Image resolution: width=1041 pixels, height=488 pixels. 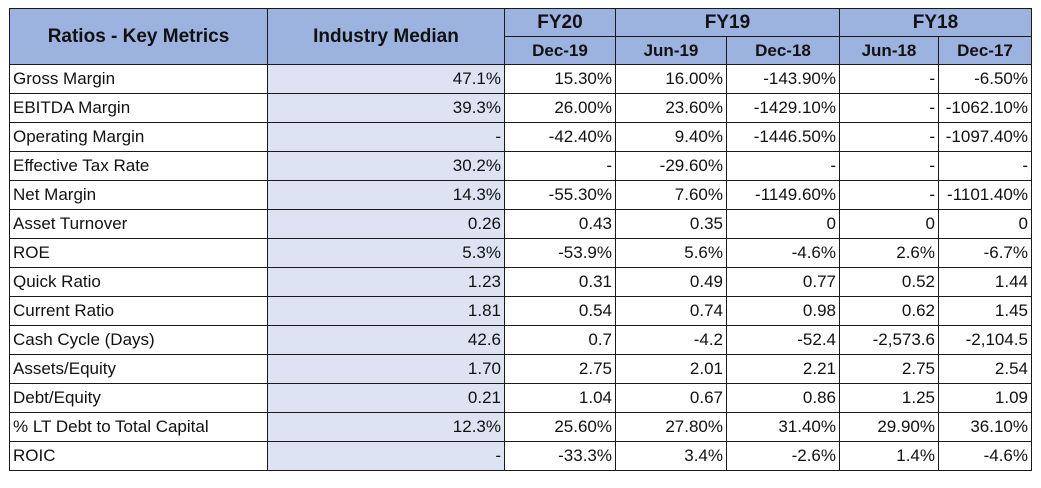 I want to click on value-cell: 2.21, so click(x=783, y=369).